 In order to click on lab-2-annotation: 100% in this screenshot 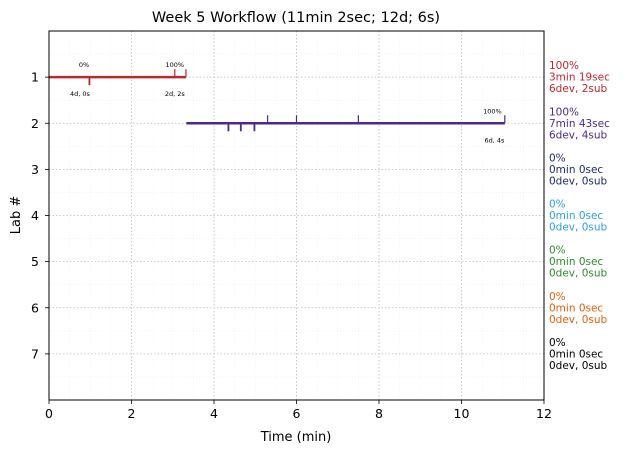, I will do `click(492, 111)`.